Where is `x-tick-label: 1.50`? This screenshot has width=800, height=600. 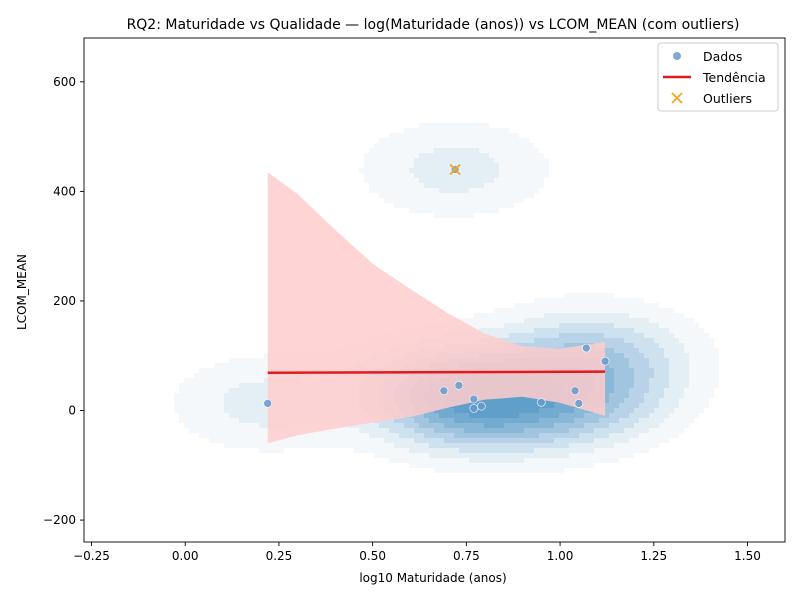 x-tick-label: 1.50 is located at coordinates (747, 556).